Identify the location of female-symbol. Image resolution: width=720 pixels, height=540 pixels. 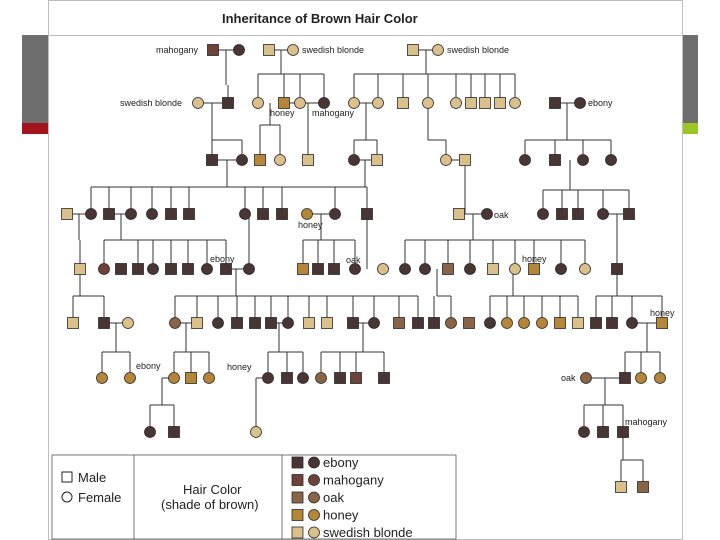
(67, 497).